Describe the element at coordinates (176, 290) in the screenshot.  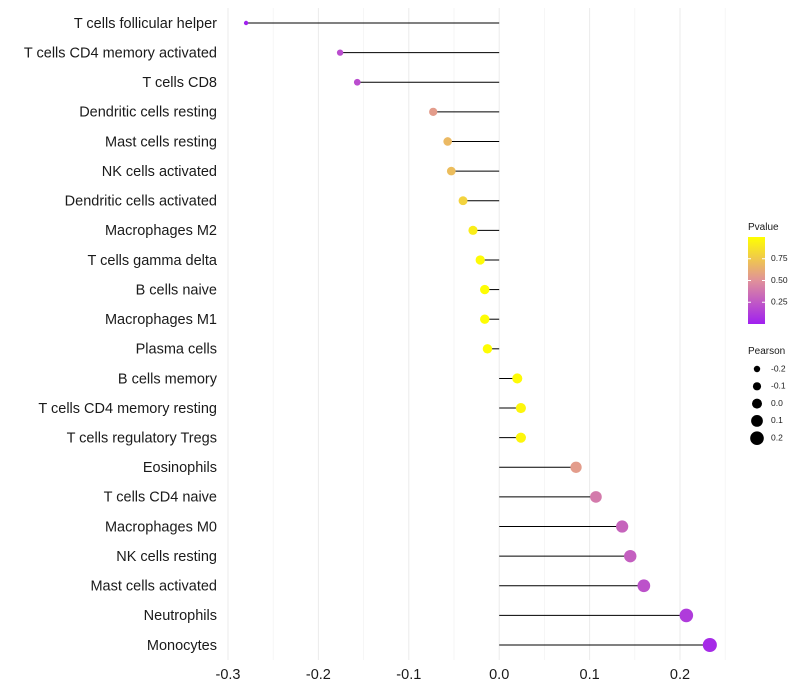
I see `category-label: B cells naive` at that location.